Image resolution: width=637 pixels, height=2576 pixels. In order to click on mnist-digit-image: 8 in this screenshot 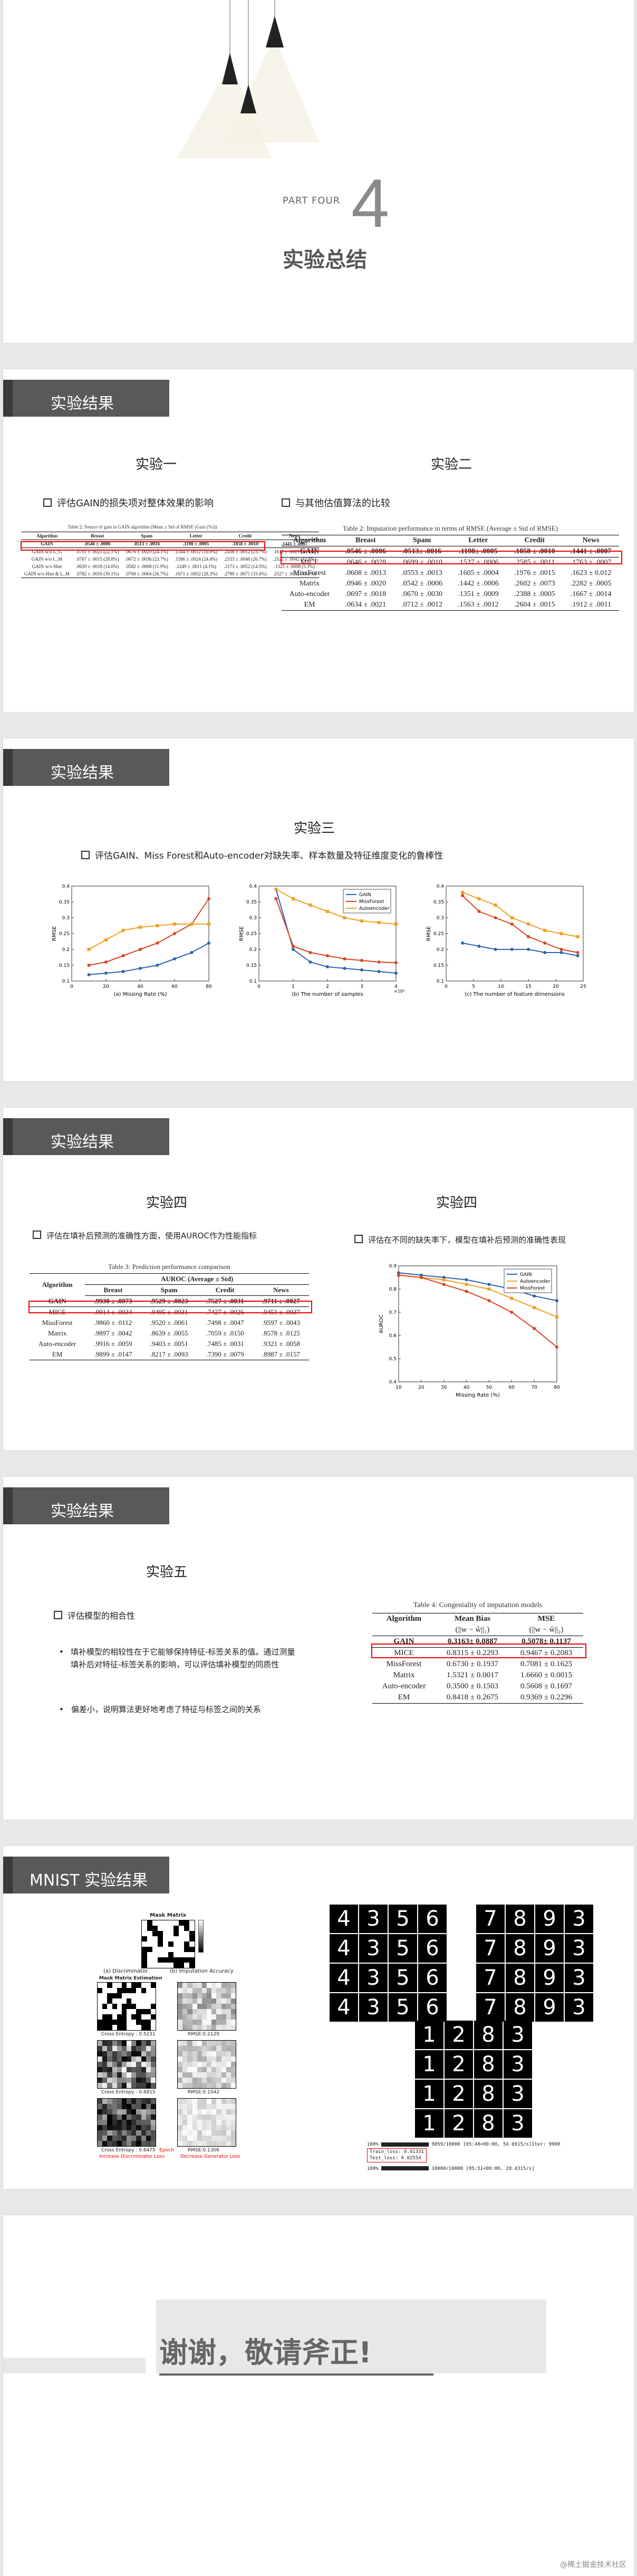, I will do `click(488, 2094)`.